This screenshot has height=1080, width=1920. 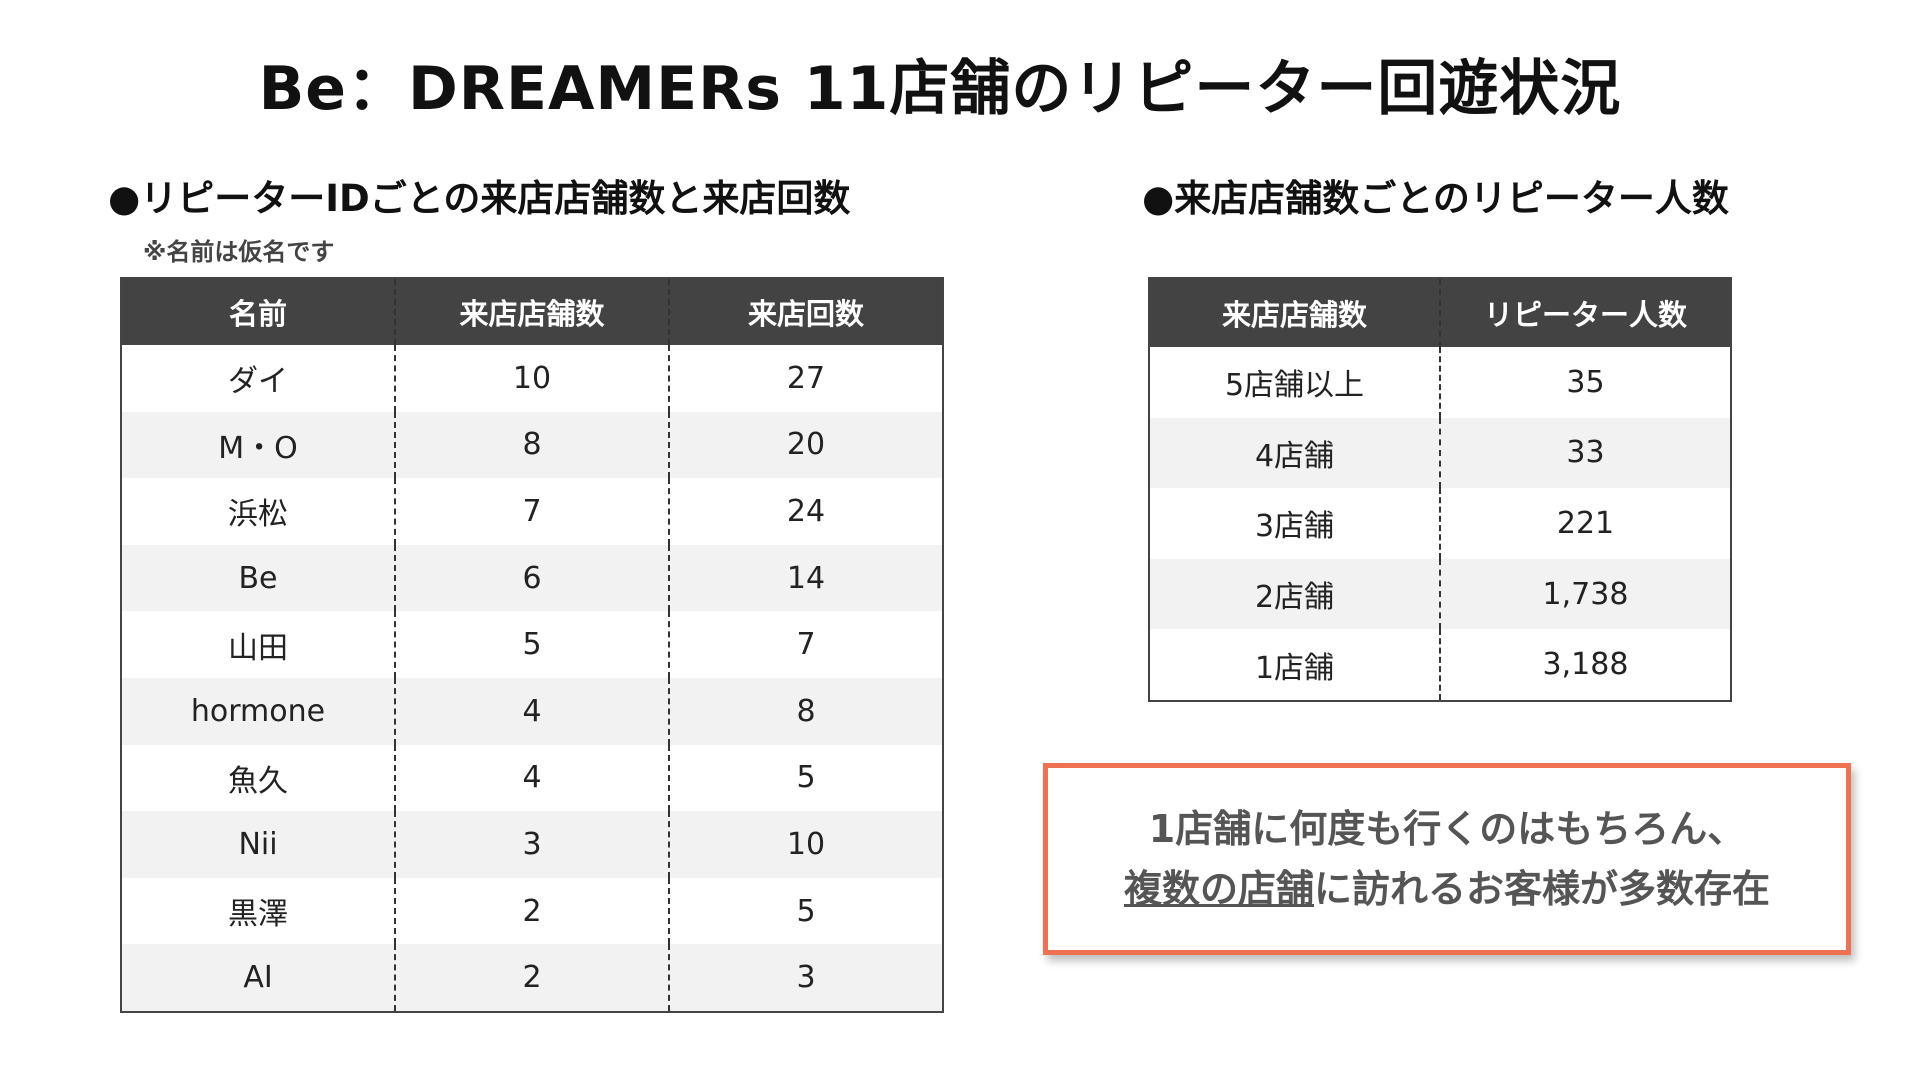 What do you see at coordinates (1585, 312) in the screenshot?
I see `column-header-repeater-count: リピーター人数` at bounding box center [1585, 312].